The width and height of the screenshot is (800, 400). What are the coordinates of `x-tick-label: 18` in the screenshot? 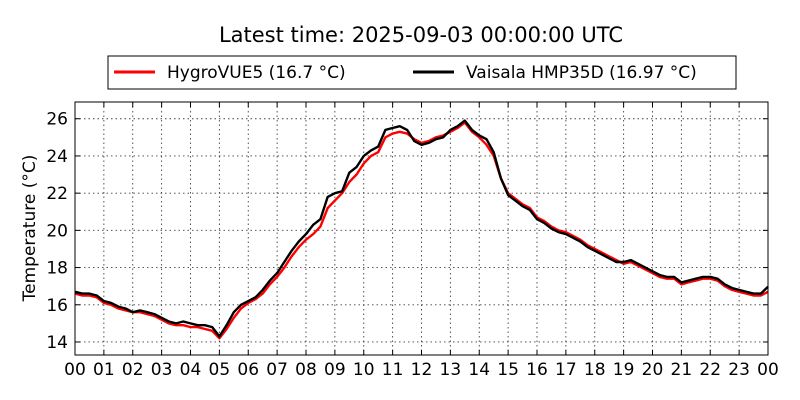 It's located at (595, 370).